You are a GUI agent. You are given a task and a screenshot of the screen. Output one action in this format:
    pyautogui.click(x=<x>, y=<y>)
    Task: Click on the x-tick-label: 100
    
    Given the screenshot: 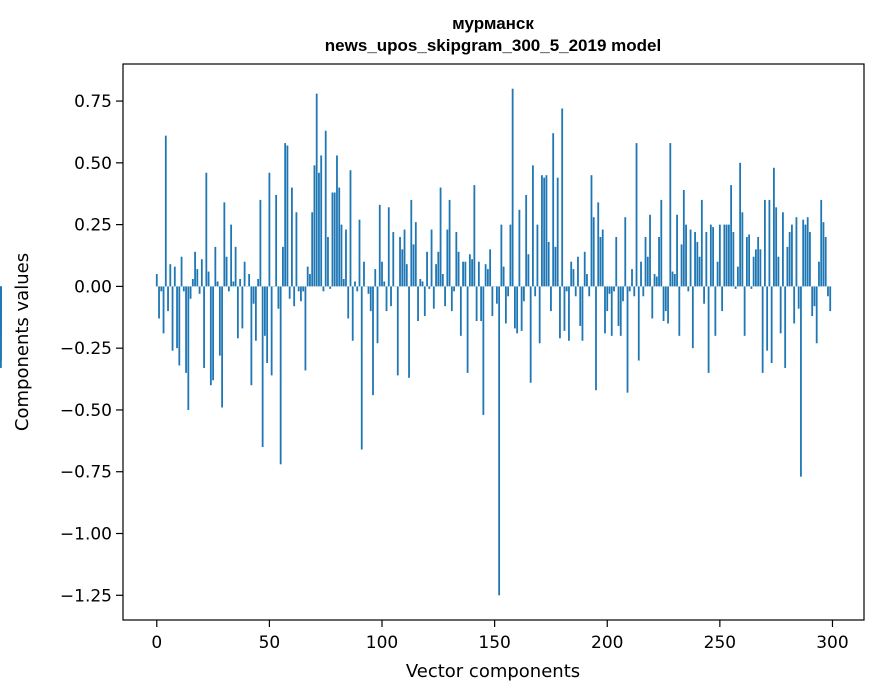 What is the action you would take?
    pyautogui.click(x=382, y=643)
    